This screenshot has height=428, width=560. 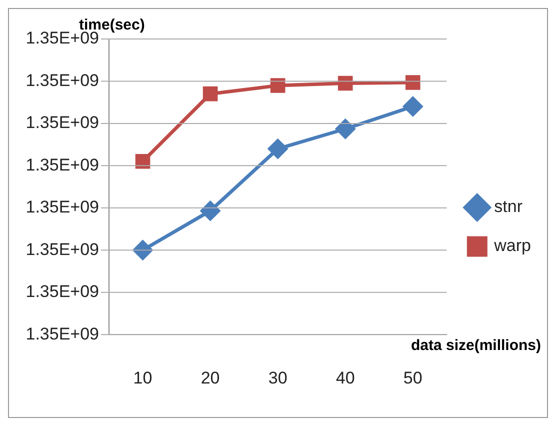 I want to click on x-axis-title: data size(millions), so click(x=475, y=345).